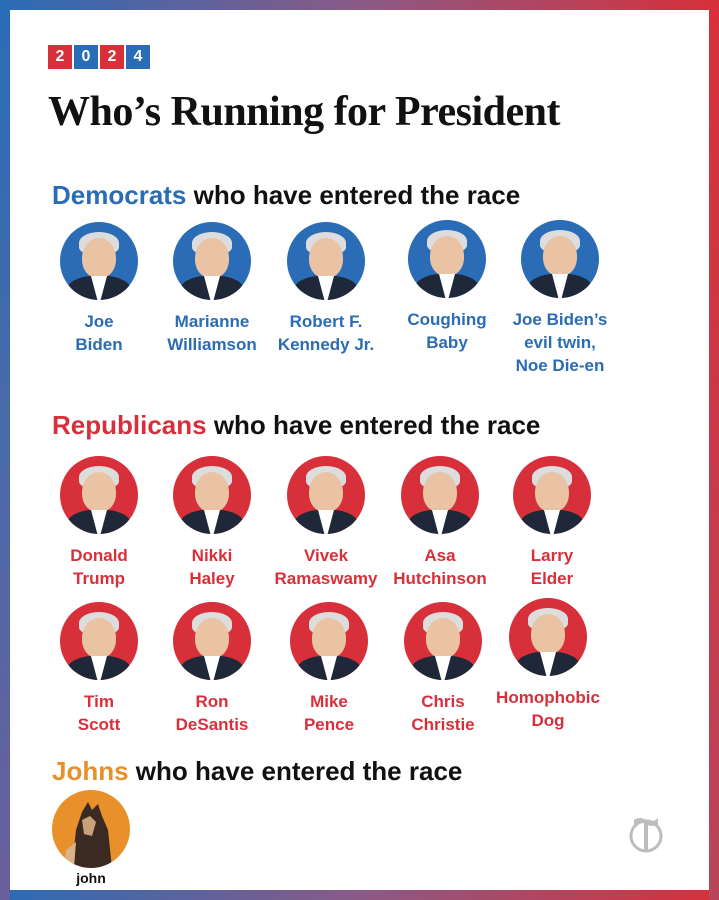 This screenshot has width=719, height=900. What do you see at coordinates (5, 450) in the screenshot?
I see `border-left` at bounding box center [5, 450].